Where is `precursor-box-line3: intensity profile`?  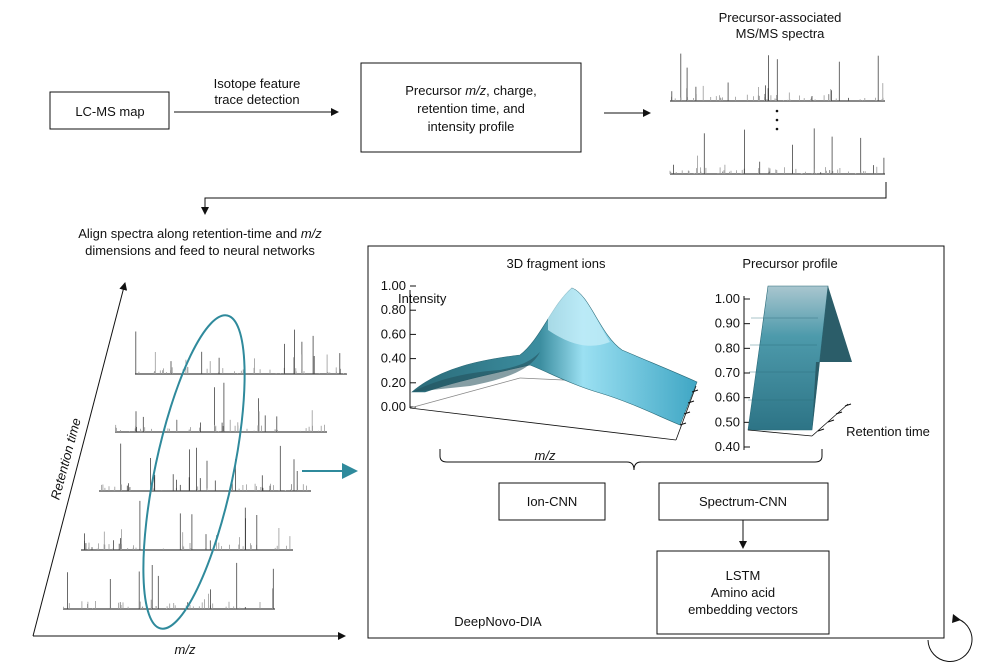 precursor-box-line3: intensity profile is located at coordinates (471, 126).